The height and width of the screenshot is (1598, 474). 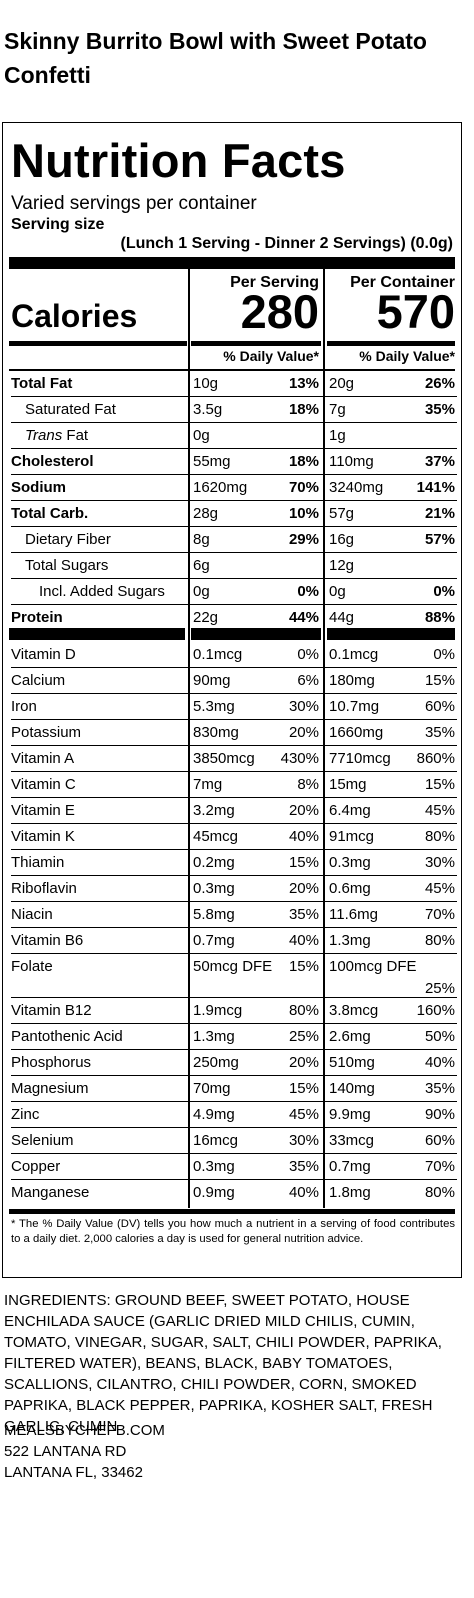 I want to click on servings-per-container: Varied servings per container, so click(x=134, y=203).